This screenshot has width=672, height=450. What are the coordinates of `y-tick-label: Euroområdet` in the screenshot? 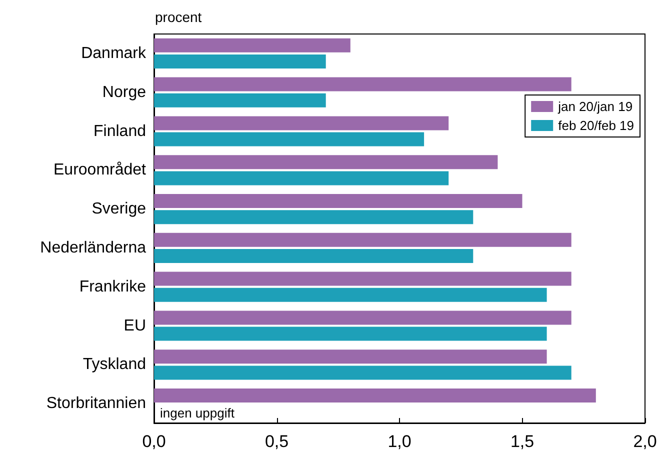 It's located at (100, 170).